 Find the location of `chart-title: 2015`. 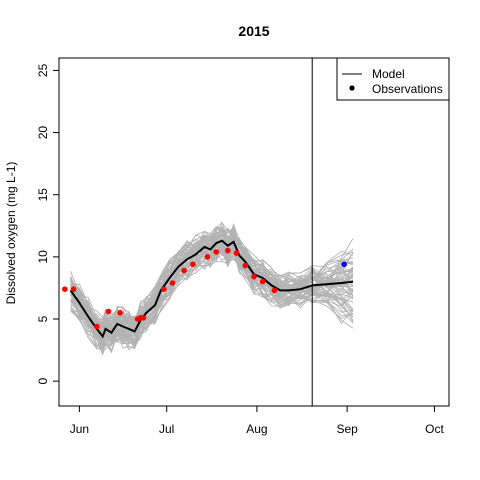

chart-title: 2015 is located at coordinates (253, 31).